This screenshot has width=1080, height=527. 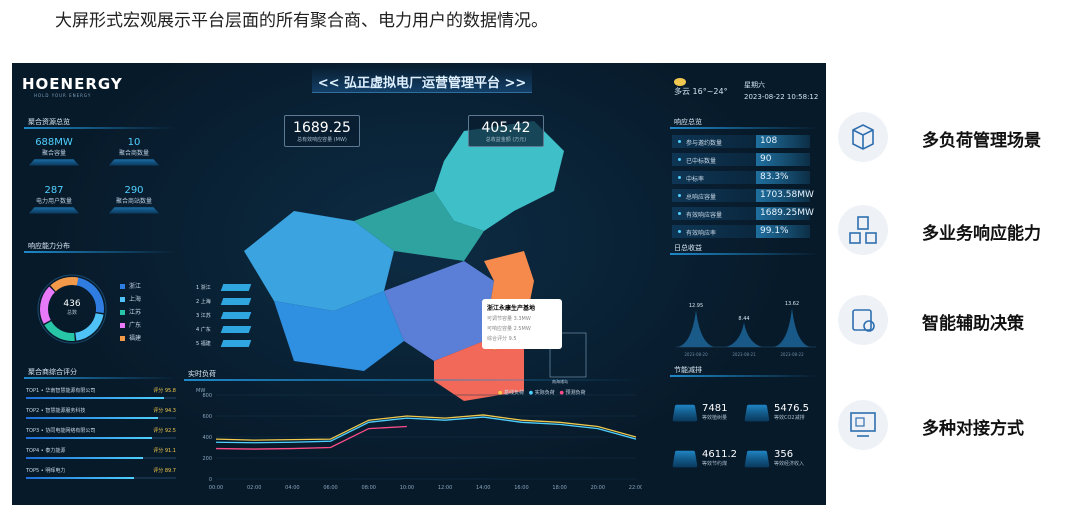 What do you see at coordinates (419, 226) in the screenshot?
I see `map-region-inner-mongolia` at bounding box center [419, 226].